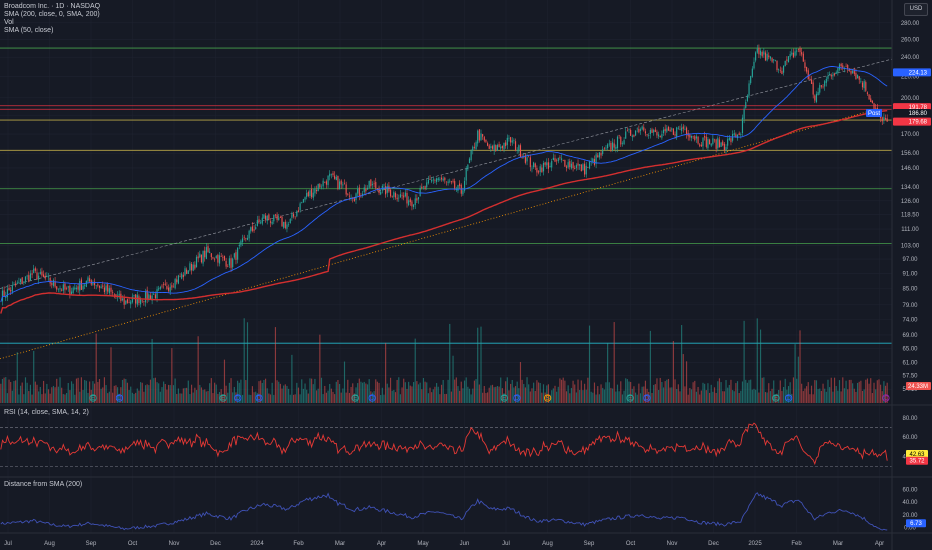 This screenshot has width=932, height=550. Describe the element at coordinates (29, 30) in the screenshot. I see `legend-sma50: SMA (50, close)` at that location.